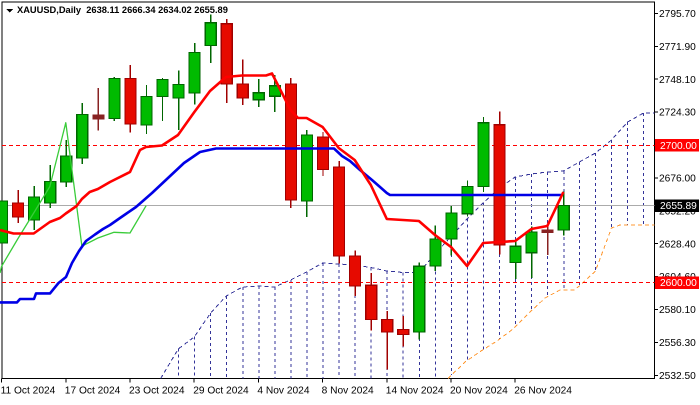  I want to click on svg-text: 2652.20, so click(677, 211).